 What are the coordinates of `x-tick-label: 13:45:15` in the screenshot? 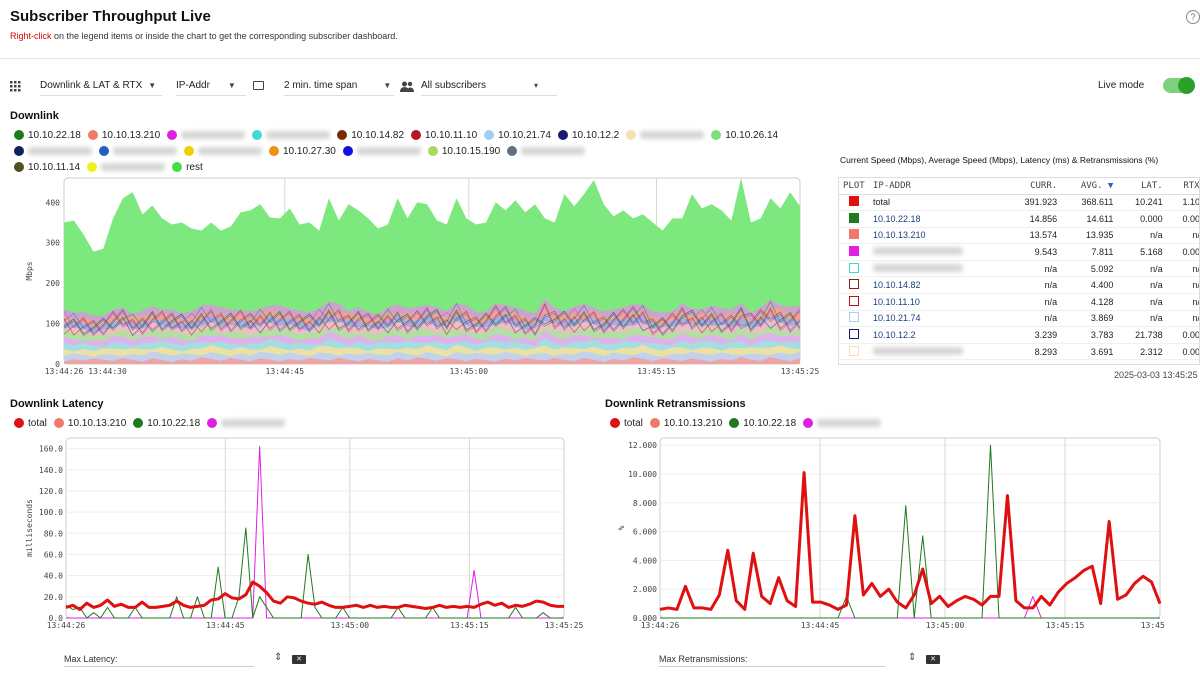 It's located at (656, 371).